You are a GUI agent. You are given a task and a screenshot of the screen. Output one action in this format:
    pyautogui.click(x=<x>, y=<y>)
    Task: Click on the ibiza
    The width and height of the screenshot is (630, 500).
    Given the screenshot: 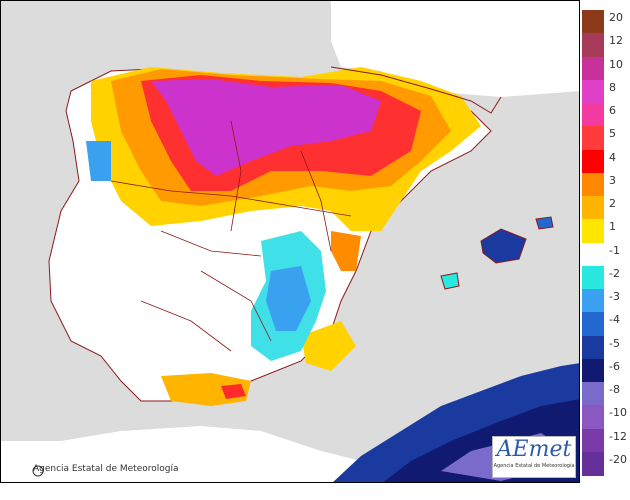 What is the action you would take?
    pyautogui.click(x=450, y=281)
    